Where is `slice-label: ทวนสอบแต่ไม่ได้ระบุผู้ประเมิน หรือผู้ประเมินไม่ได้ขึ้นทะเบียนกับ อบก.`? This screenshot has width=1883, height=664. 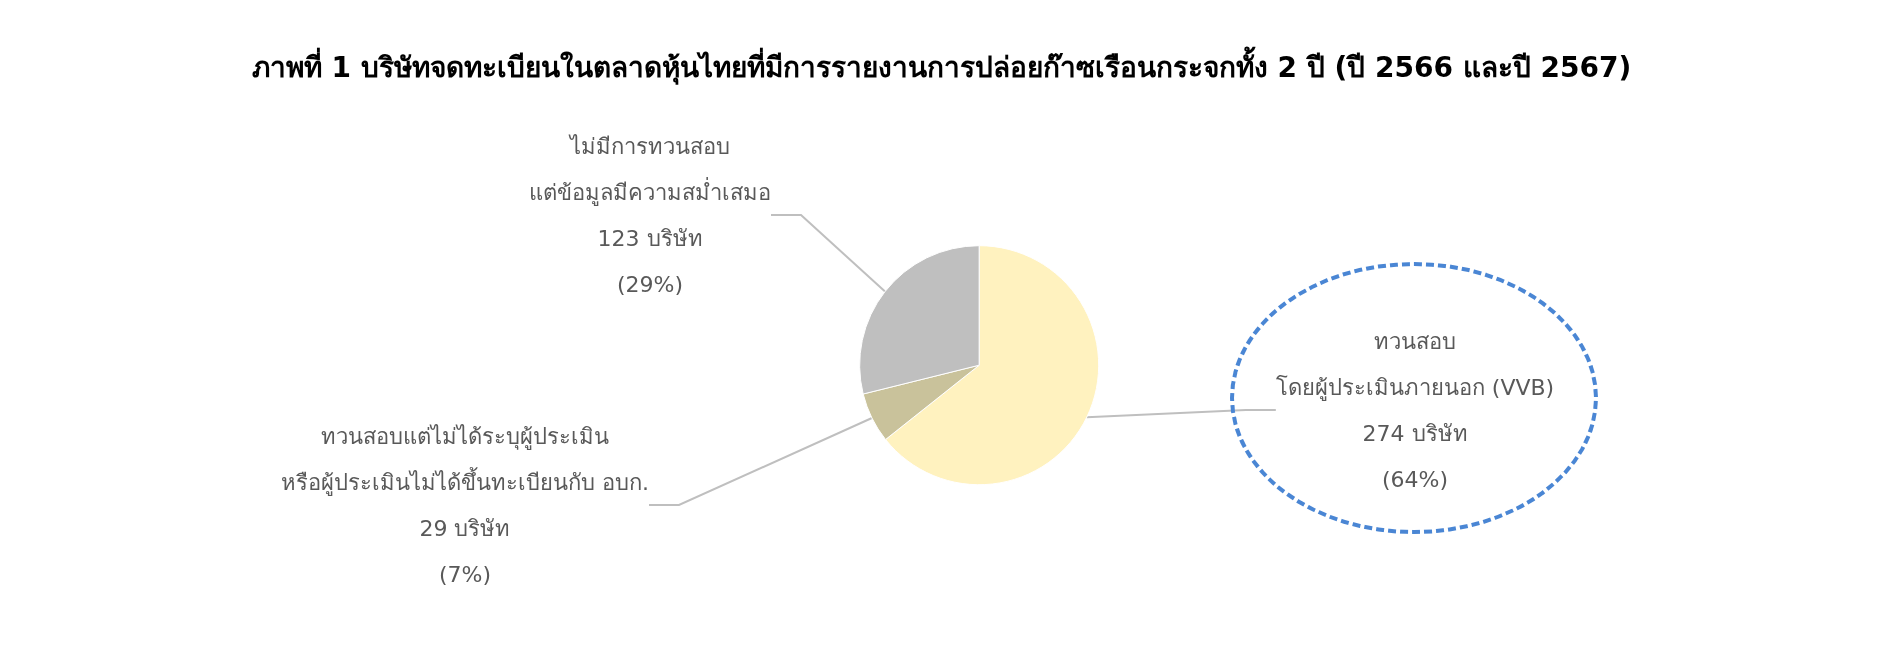
slice-label: ทวนสอบแต่ไม่ได้ระบุผู้ประเมิน หรือผู้ประเมินไม่ได้ขึ้นทะเบียนกับ อบก. is located at coordinates (465, 459).